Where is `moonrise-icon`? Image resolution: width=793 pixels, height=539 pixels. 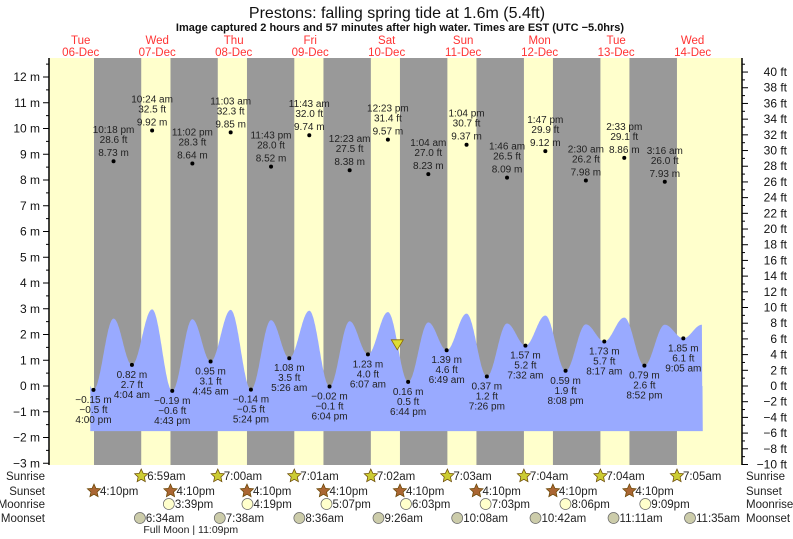 moonrise-icon is located at coordinates (645, 504).